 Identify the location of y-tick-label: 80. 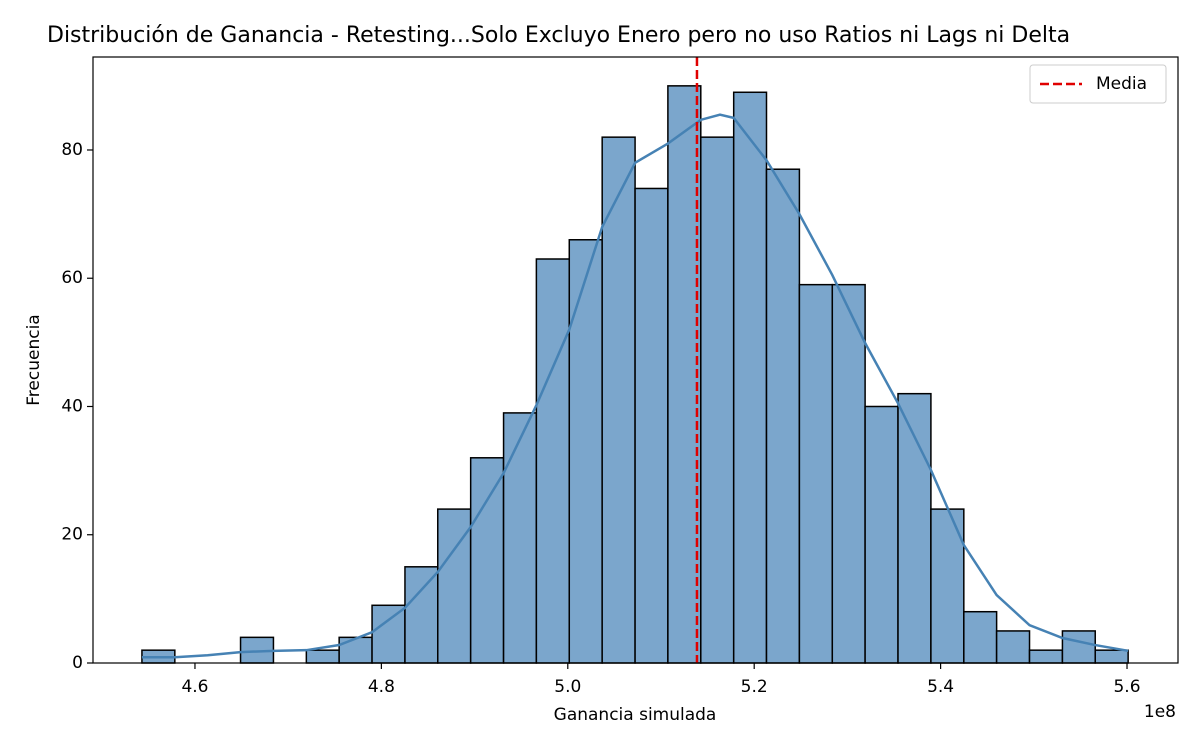
(72, 150).